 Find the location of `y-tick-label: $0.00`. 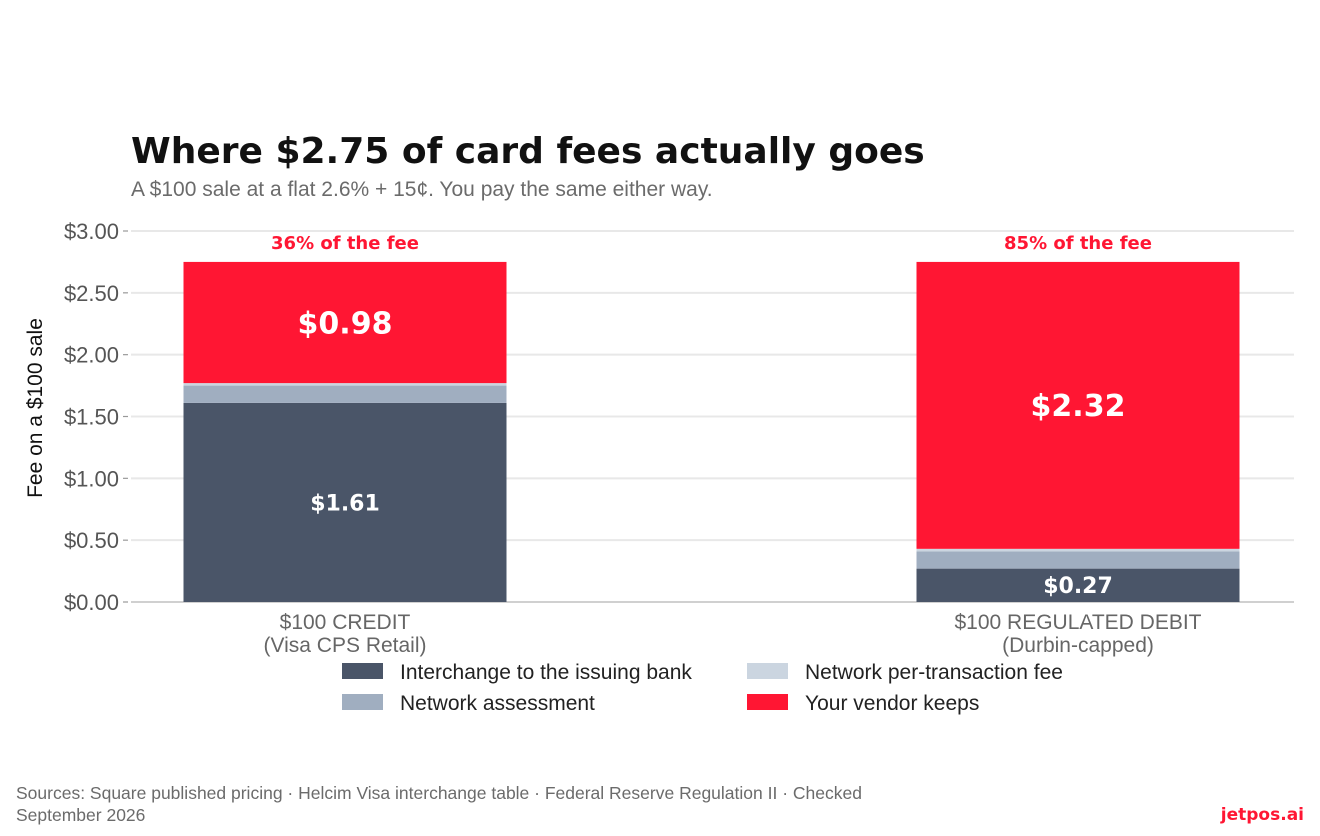

y-tick-label: $0.00 is located at coordinates (91, 602).